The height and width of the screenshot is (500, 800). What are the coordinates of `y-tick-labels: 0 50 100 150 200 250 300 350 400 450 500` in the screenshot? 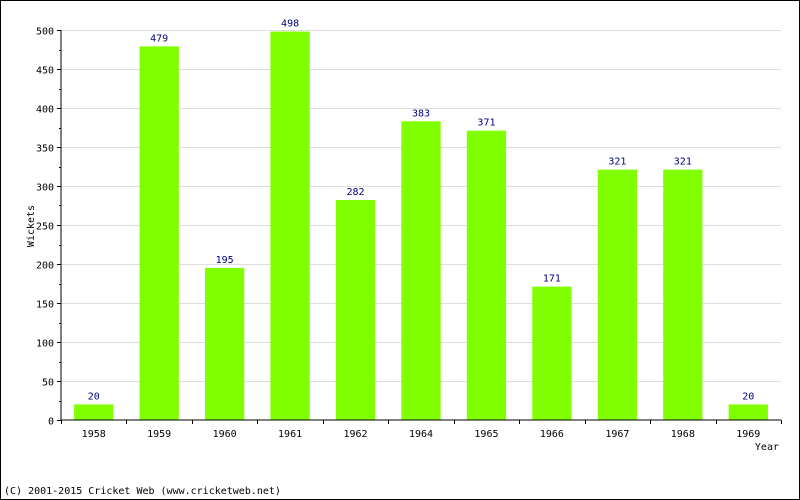 It's located at (48, 227).